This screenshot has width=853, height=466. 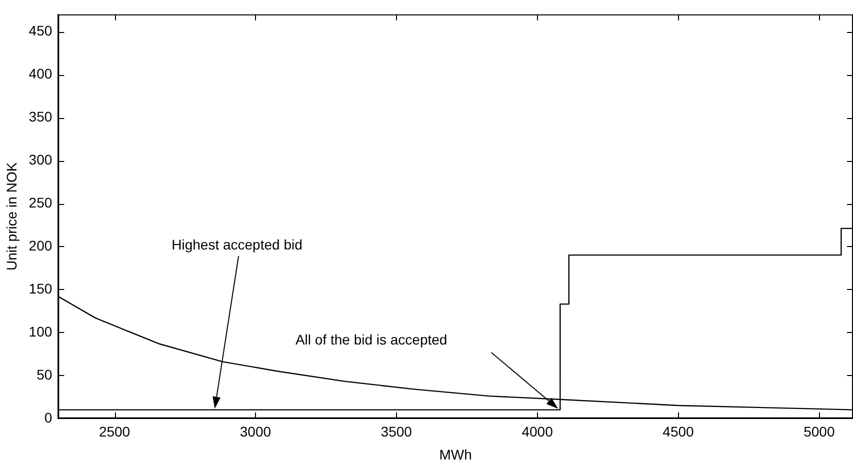 I want to click on annotation: All of the bid is accepted, so click(x=371, y=340).